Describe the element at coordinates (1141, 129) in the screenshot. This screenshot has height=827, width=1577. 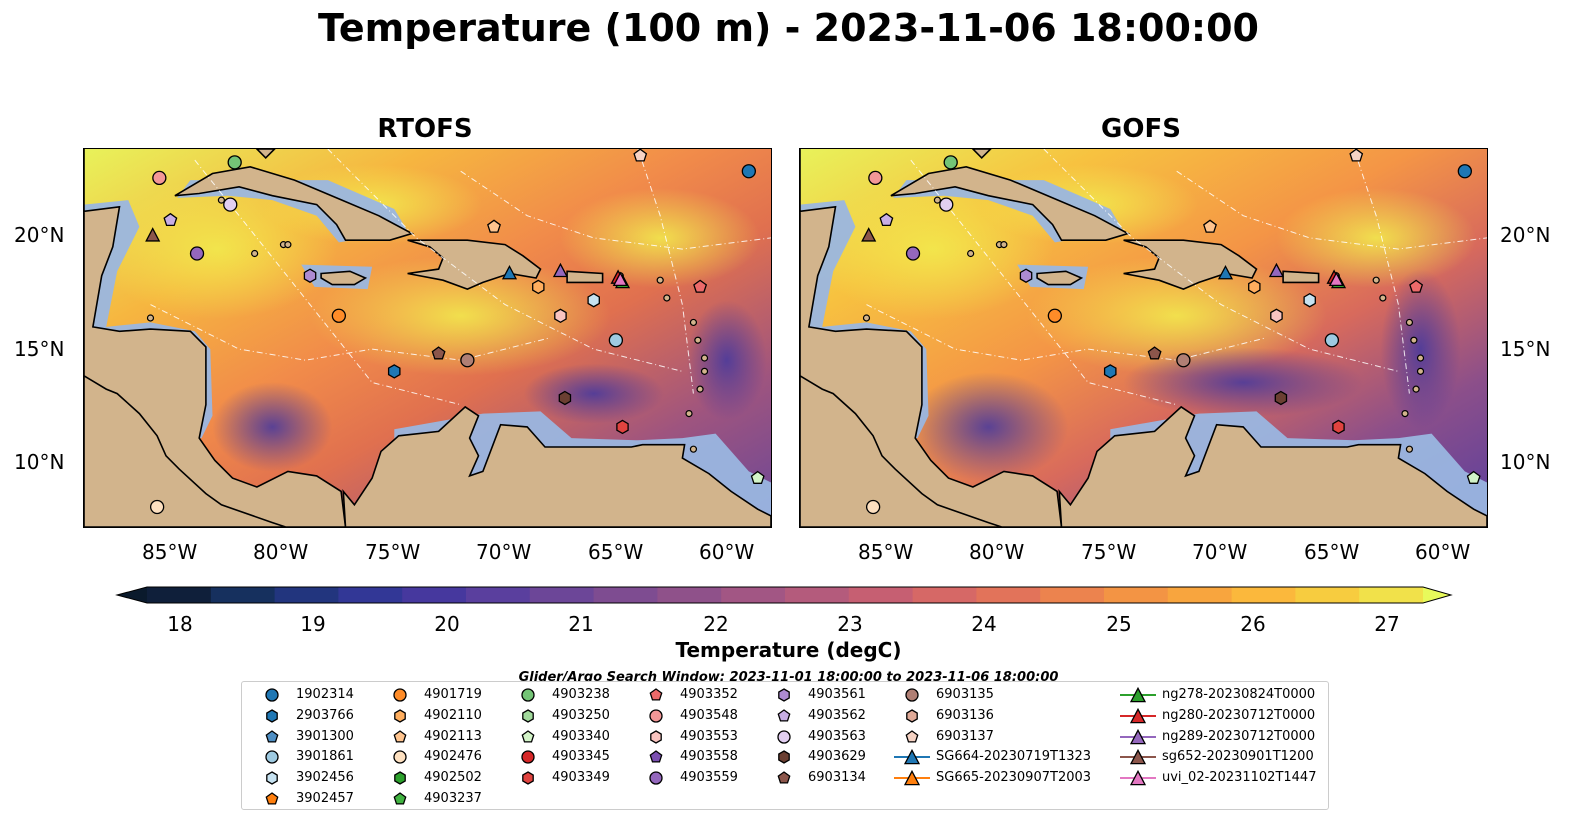
I see `panel-title-gofs: GOFS` at that location.